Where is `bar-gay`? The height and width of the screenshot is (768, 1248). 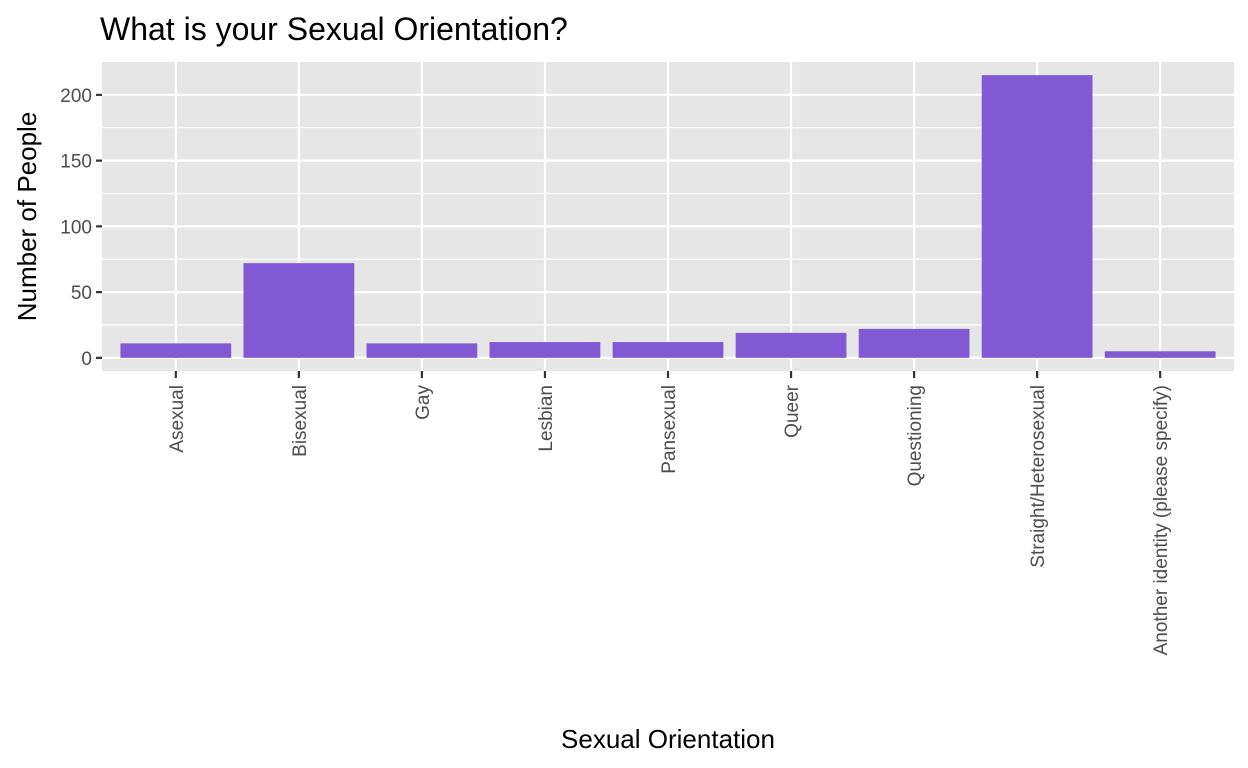 bar-gay is located at coordinates (422, 350).